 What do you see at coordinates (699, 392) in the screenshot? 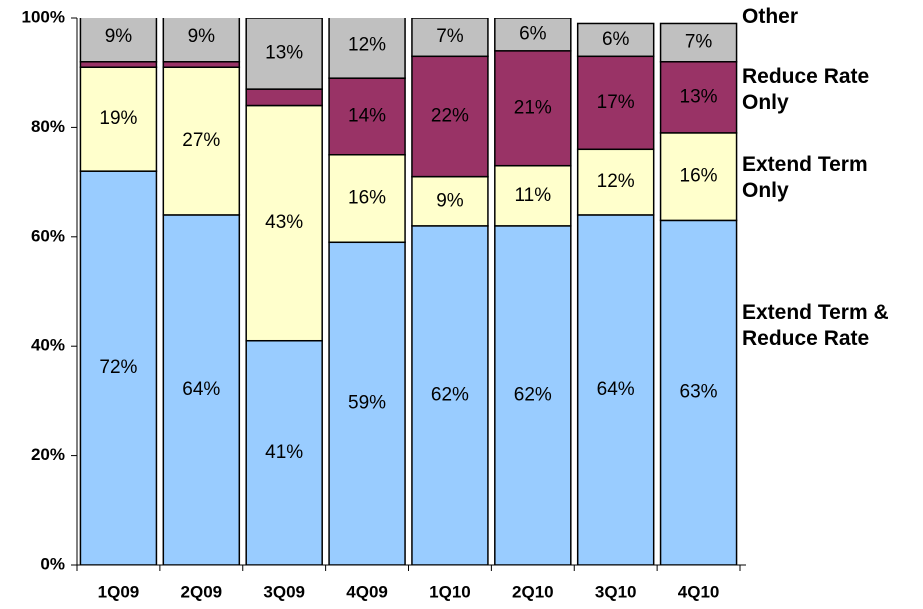
I see `data-label: 63%` at bounding box center [699, 392].